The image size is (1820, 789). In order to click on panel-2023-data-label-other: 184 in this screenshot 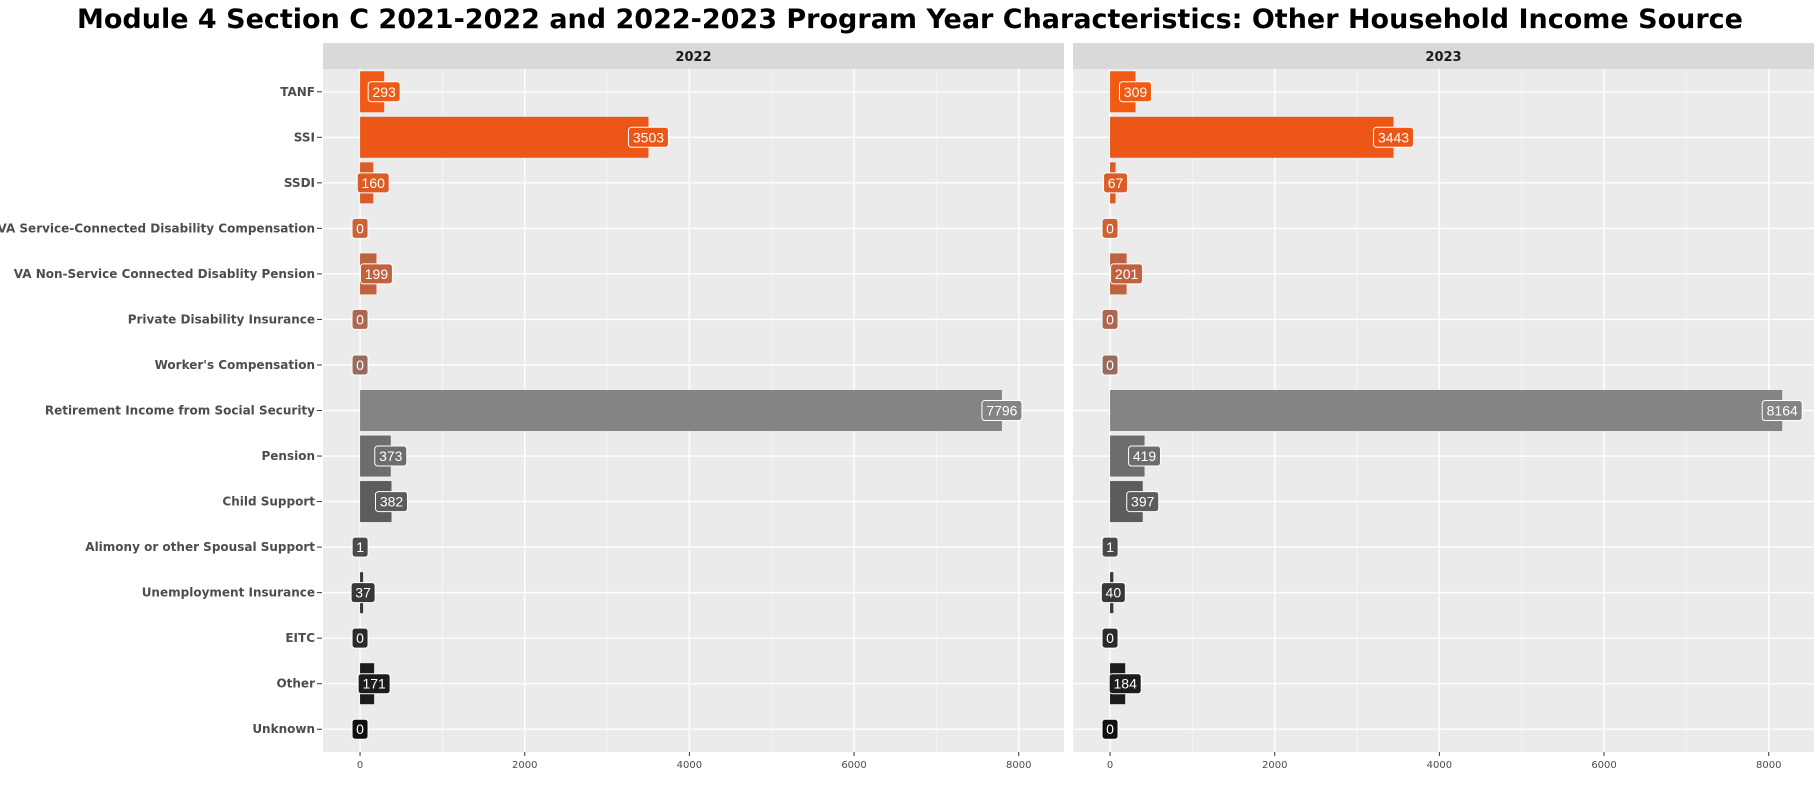, I will do `click(1126, 684)`.